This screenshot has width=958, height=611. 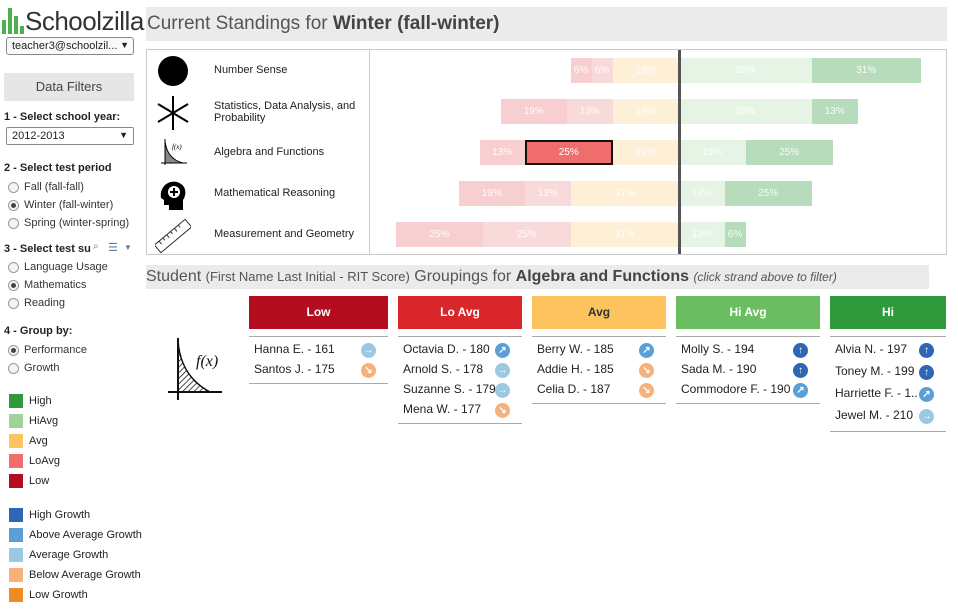 What do you see at coordinates (47, 350) in the screenshot?
I see `group-option-performance: Performance` at bounding box center [47, 350].